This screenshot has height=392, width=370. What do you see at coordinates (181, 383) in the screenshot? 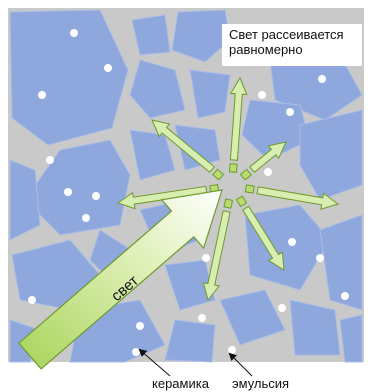
I see `label: керамика` at bounding box center [181, 383].